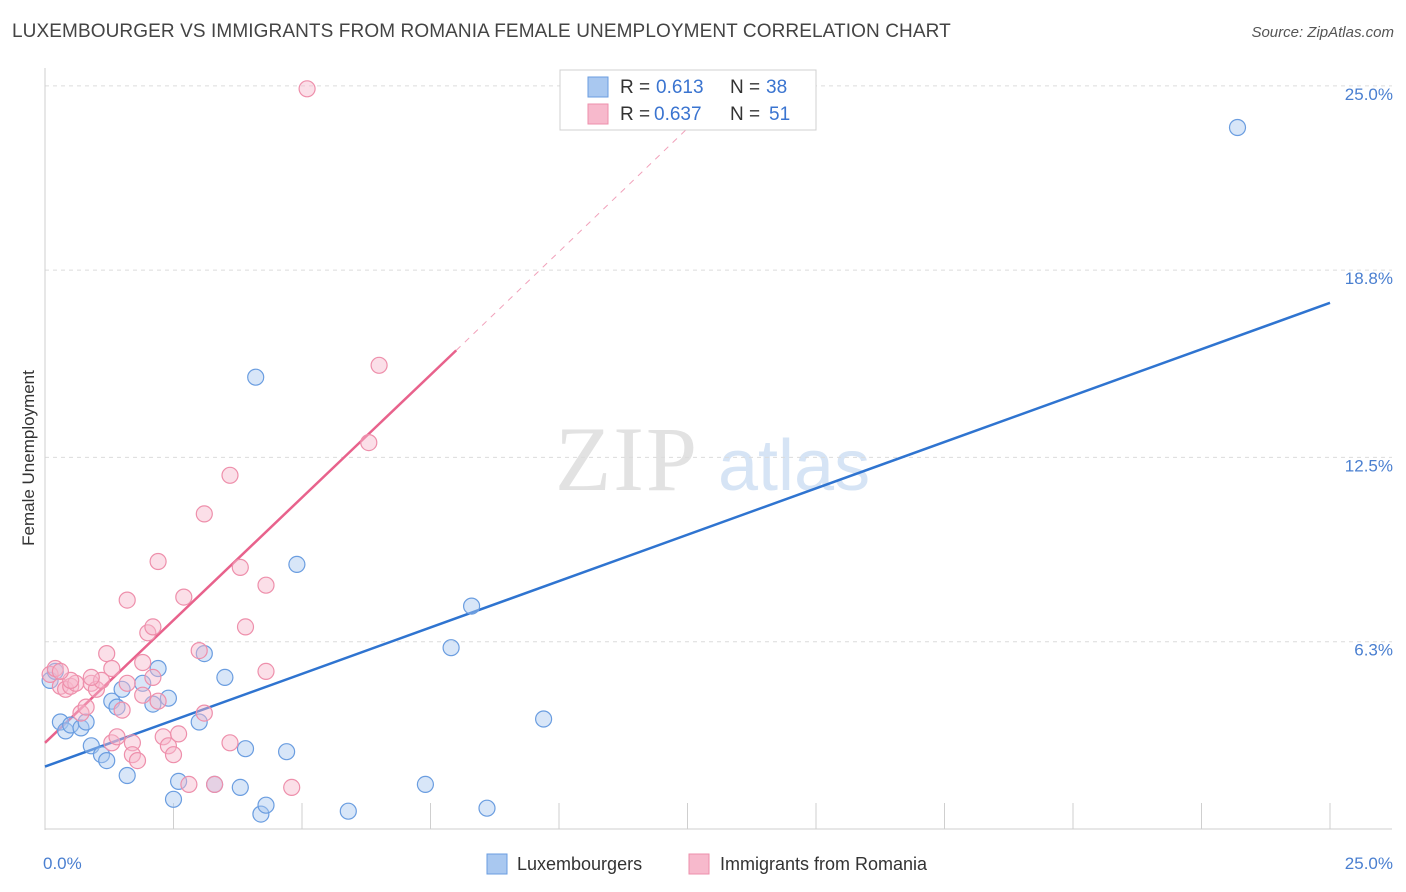 This screenshot has width=1406, height=892. What do you see at coordinates (779, 114) in the screenshot?
I see `legend-n-value-2: 51` at bounding box center [779, 114].